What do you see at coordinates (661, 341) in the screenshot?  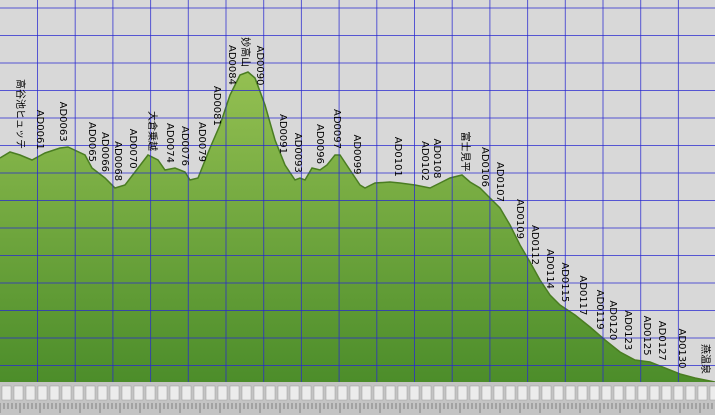 I see `waypoint-label: AD0127` at bounding box center [661, 341].